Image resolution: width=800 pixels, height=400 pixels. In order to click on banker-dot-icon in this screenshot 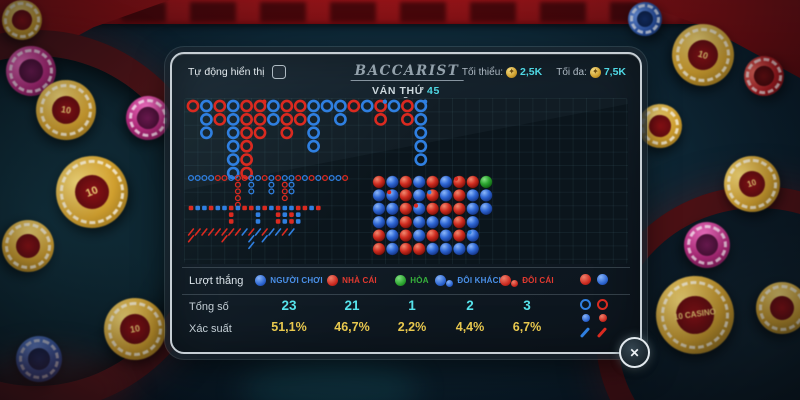, I will do `click(603, 318)`.